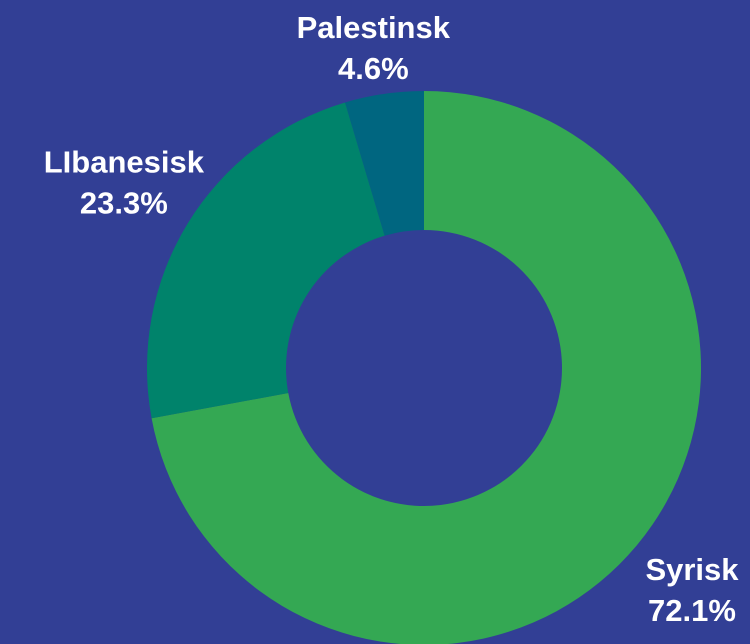 The width and height of the screenshot is (750, 644). What do you see at coordinates (384, 163) in the screenshot?
I see `donut-slice` at bounding box center [384, 163].